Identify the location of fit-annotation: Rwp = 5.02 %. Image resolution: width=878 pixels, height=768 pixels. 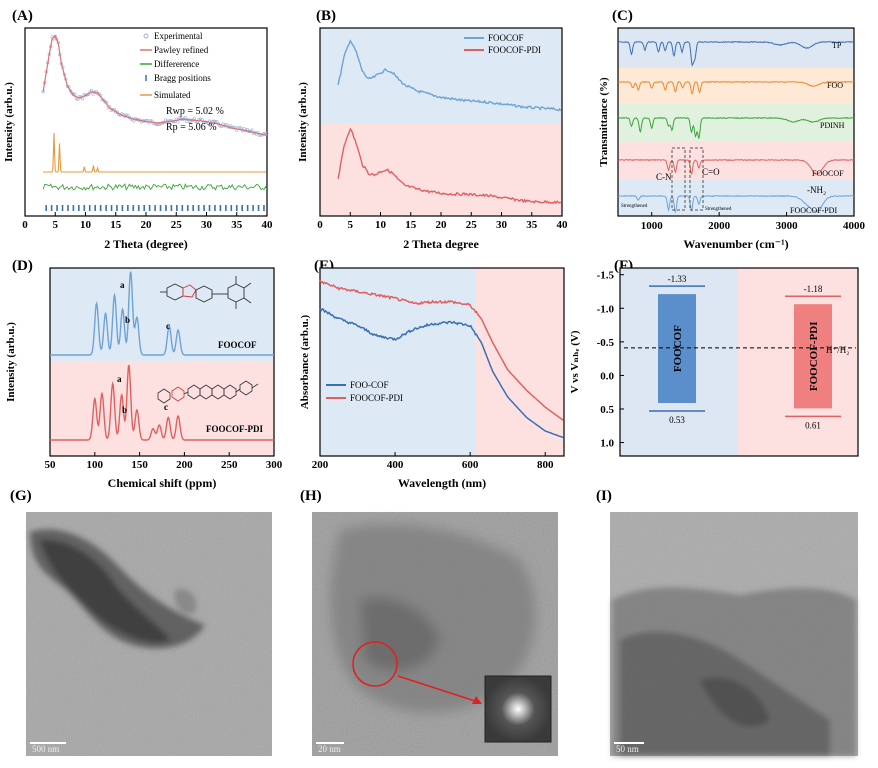
(195, 111).